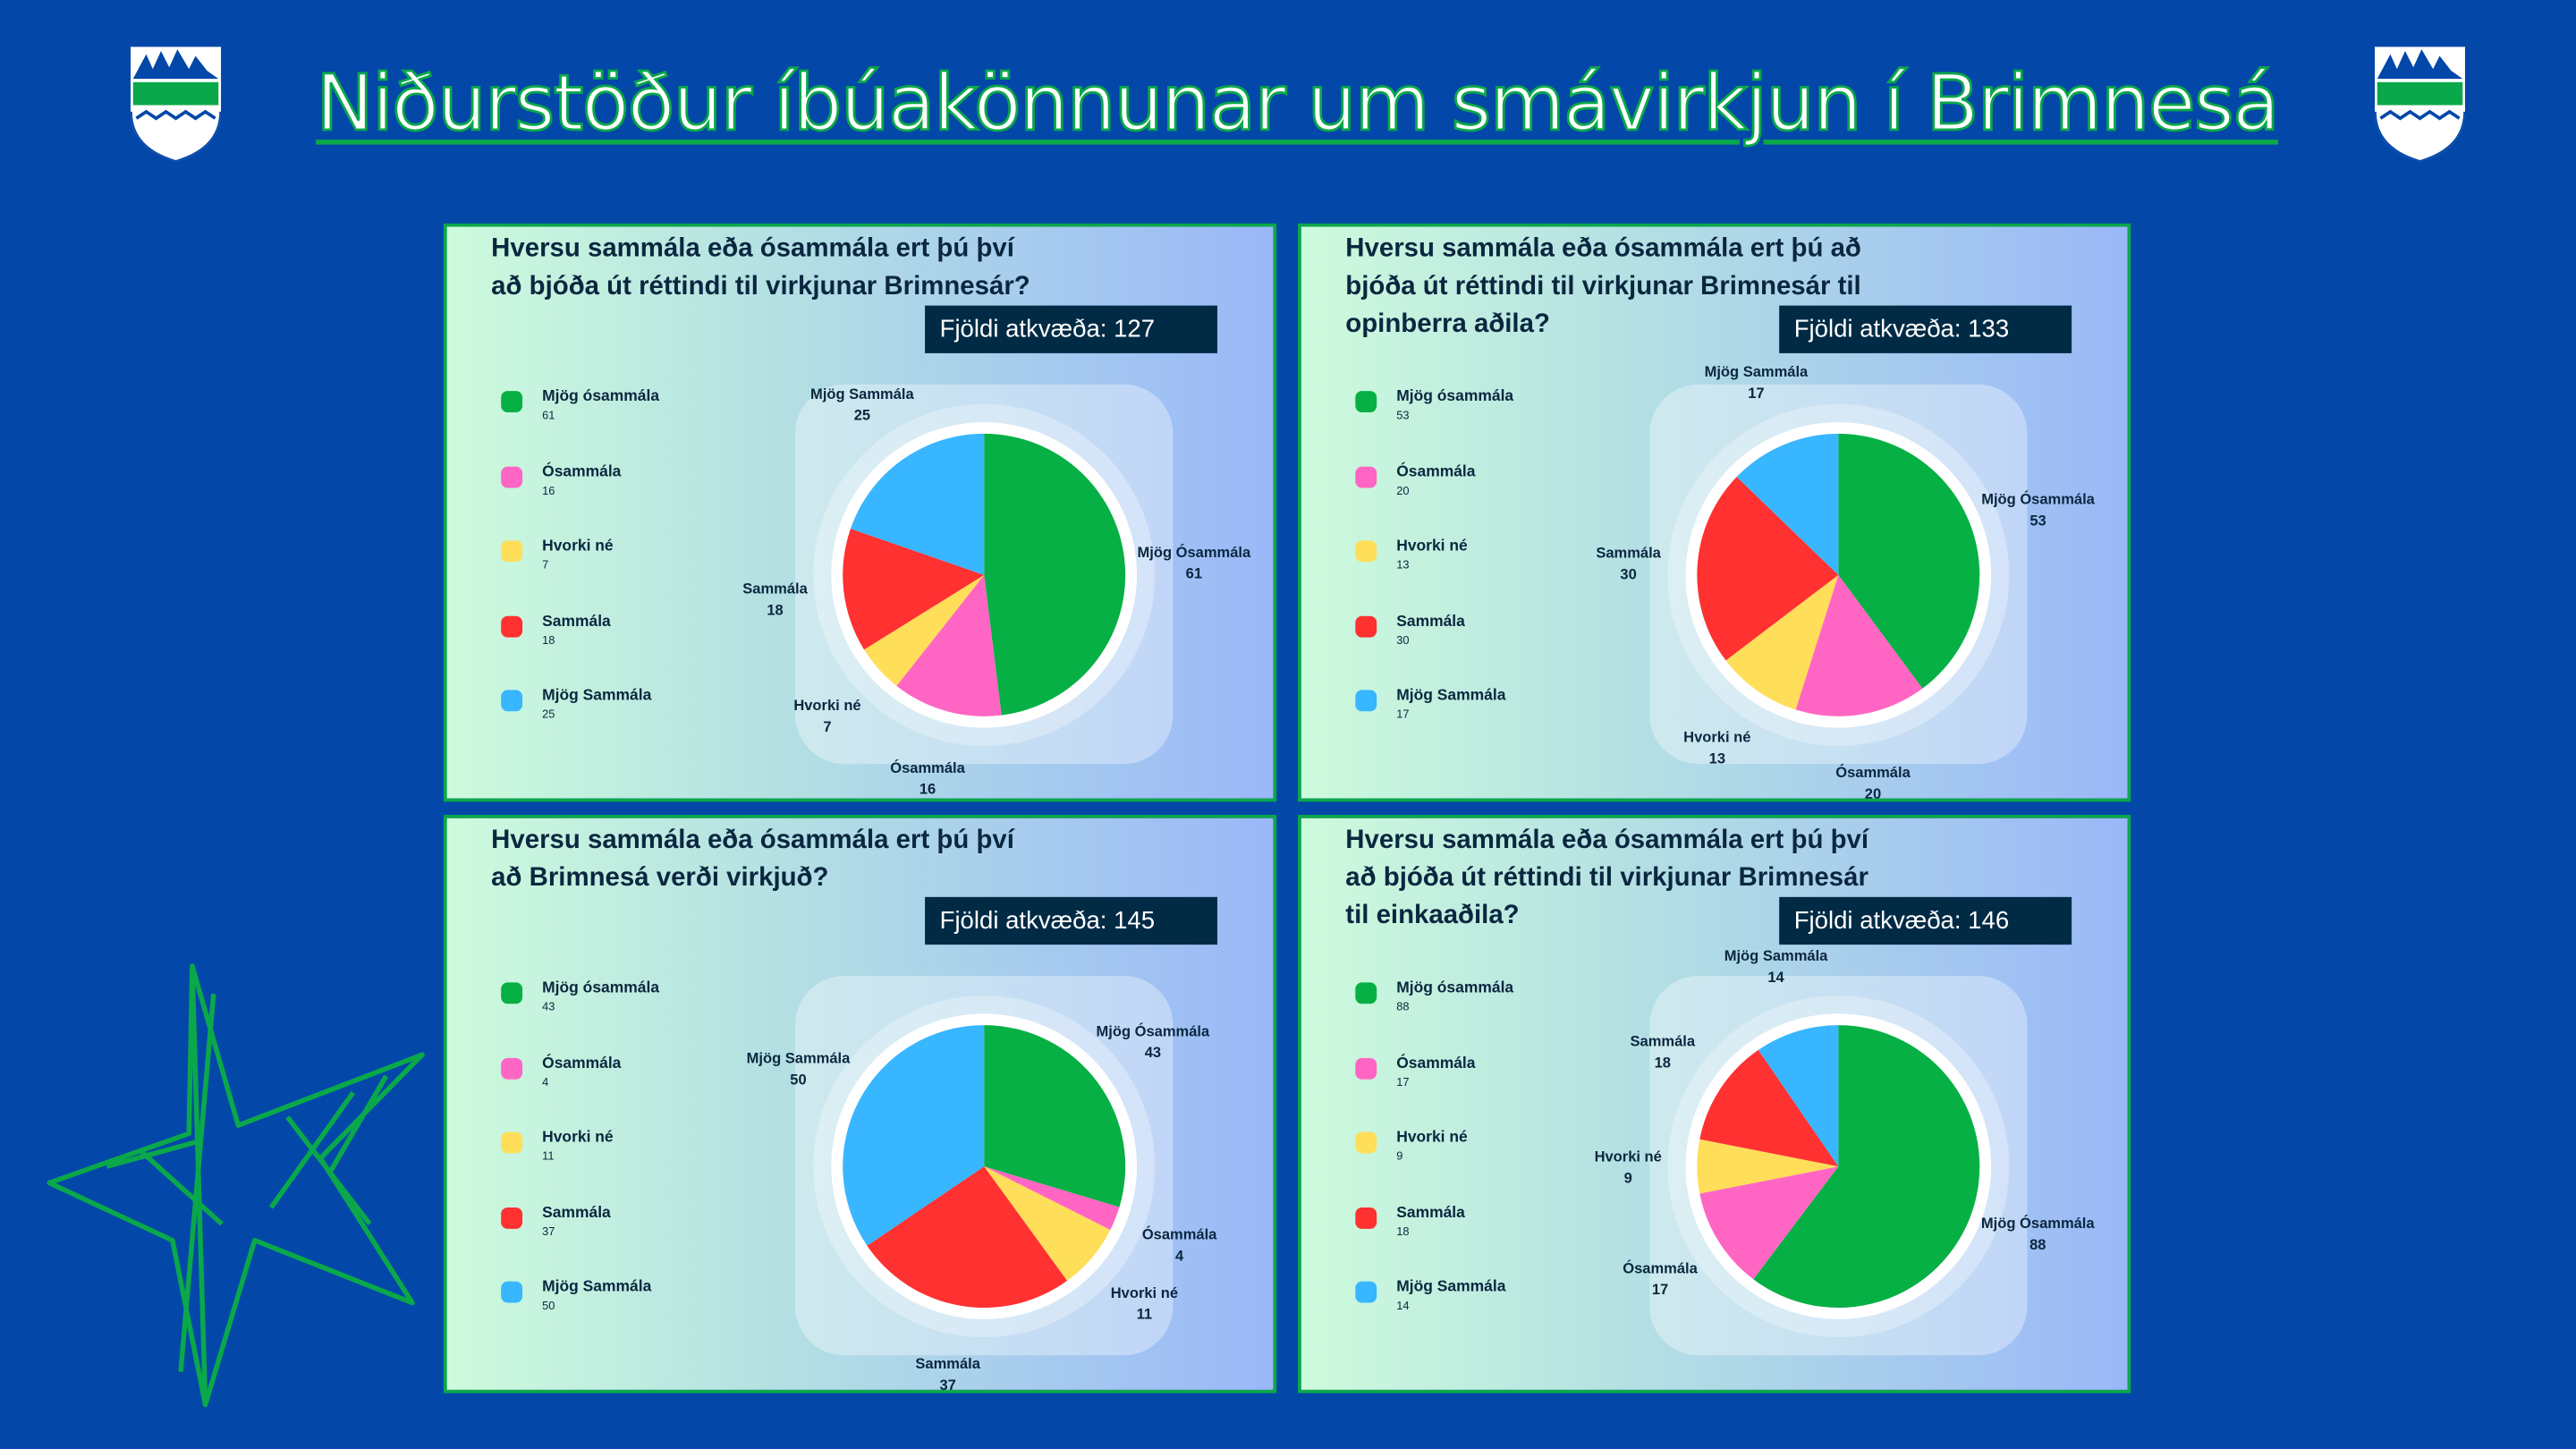 The image size is (2576, 1449). Describe the element at coordinates (1071, 329) in the screenshot. I see `vote-count-badge: Fjöldi atkvæða: 127` at that location.